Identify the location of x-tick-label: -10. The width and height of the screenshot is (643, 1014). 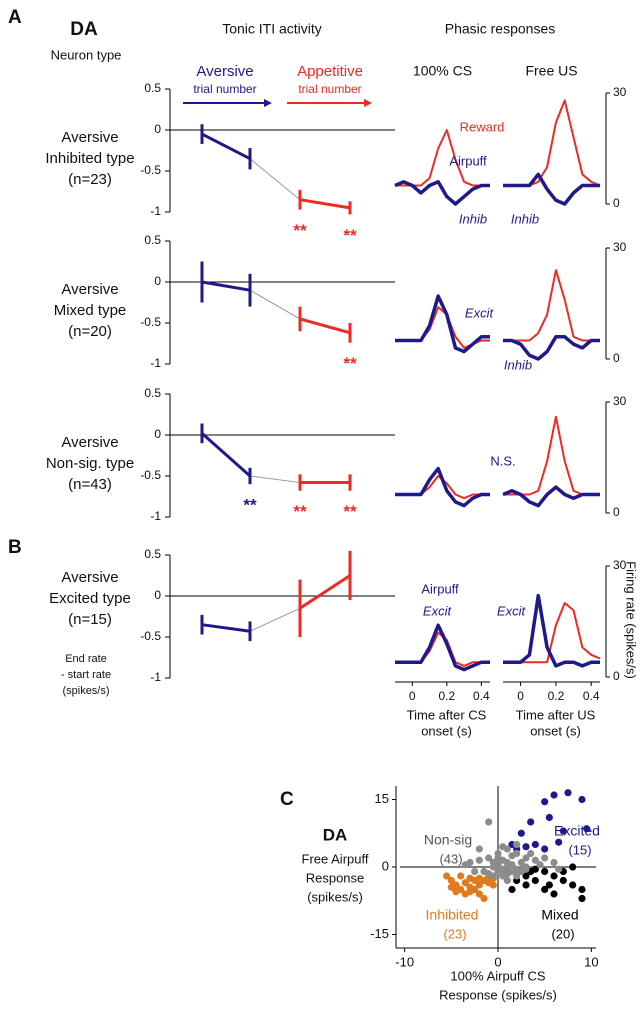
(404, 961).